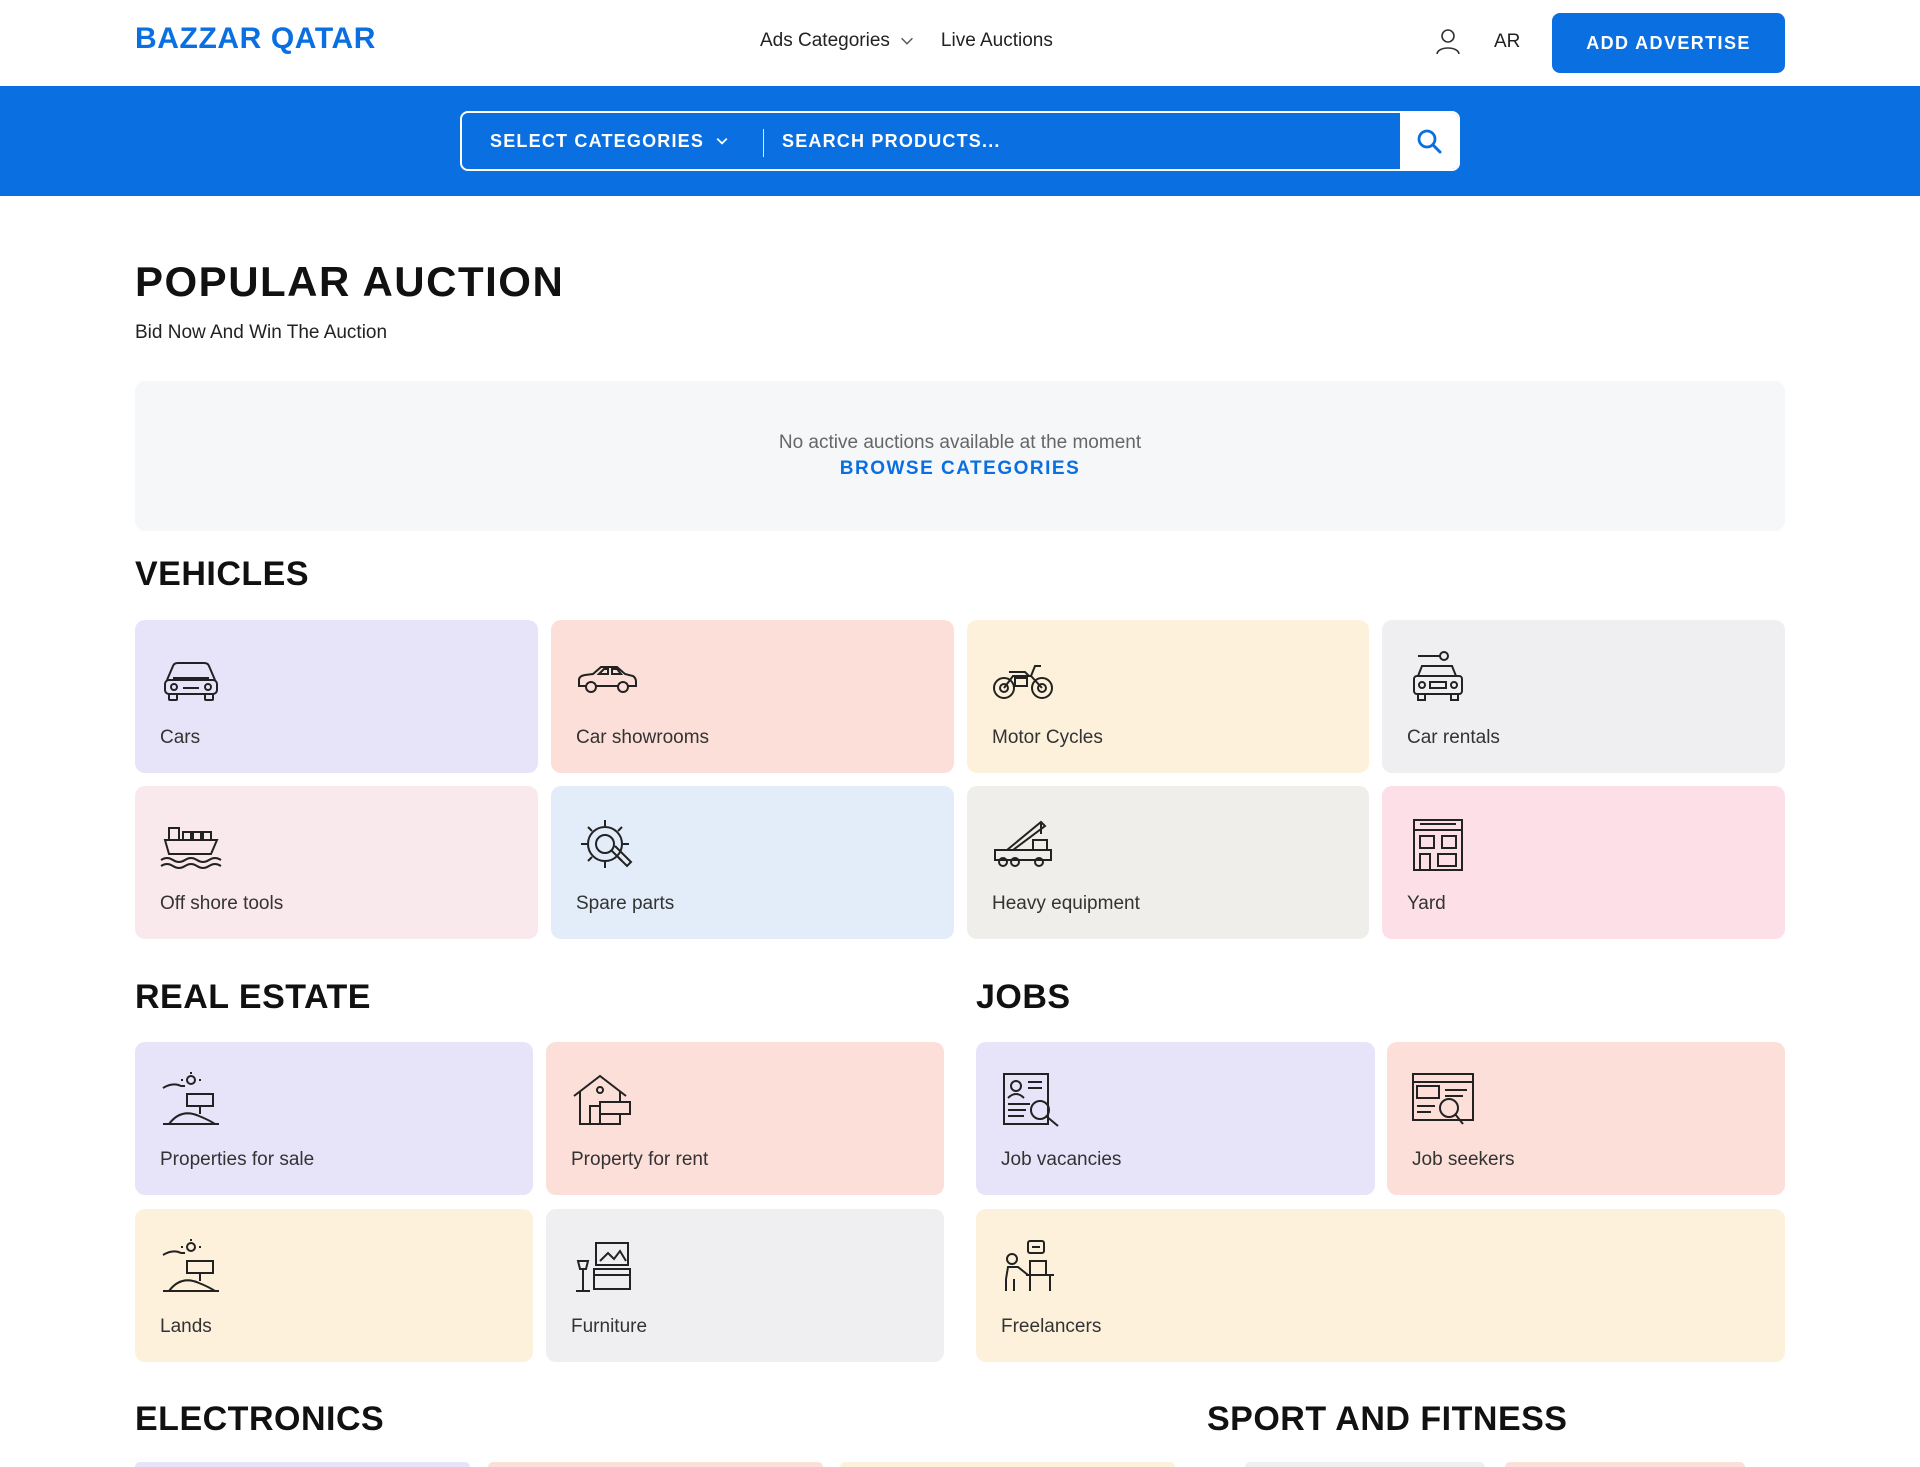 The image size is (1920, 1467). I want to click on sedan-icon, so click(607, 679).